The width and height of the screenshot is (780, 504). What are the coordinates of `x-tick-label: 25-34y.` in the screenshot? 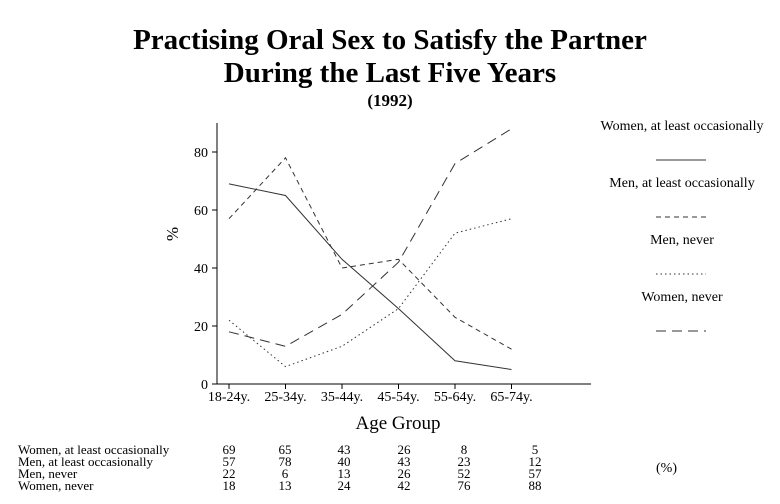 It's located at (285, 397).